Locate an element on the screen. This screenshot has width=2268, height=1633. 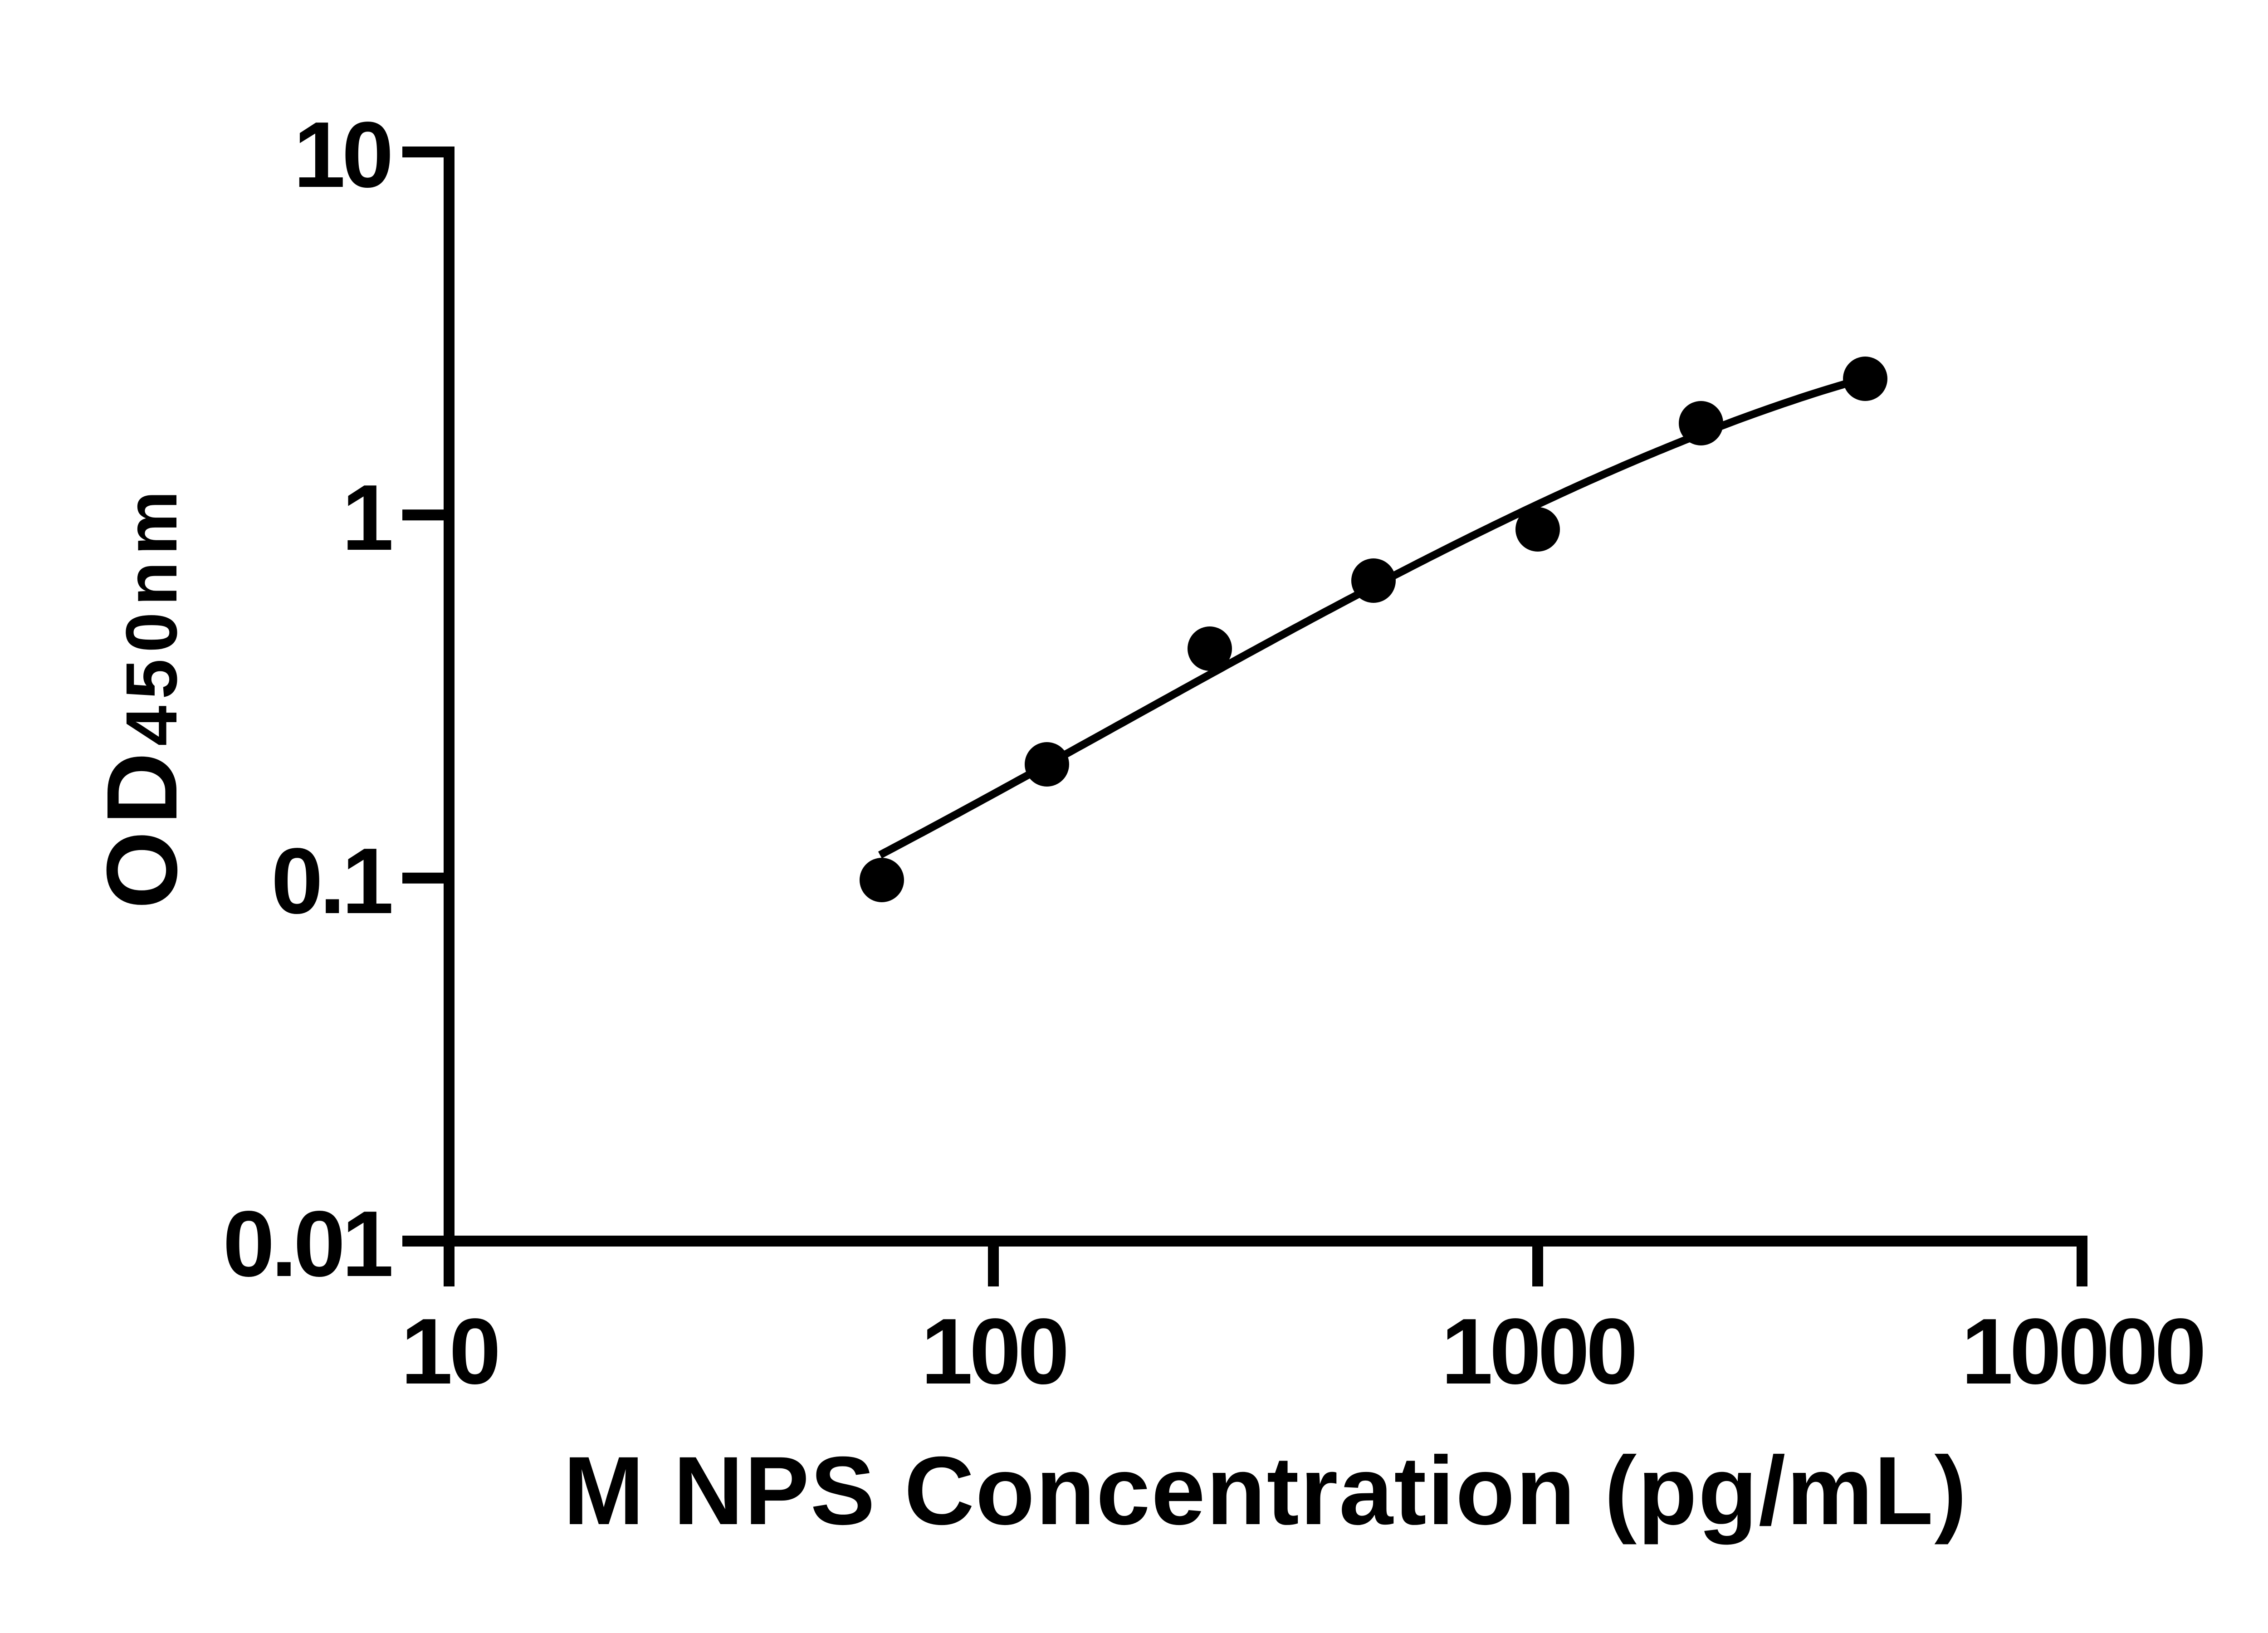
svg-text: 0.1 is located at coordinates (331, 881).